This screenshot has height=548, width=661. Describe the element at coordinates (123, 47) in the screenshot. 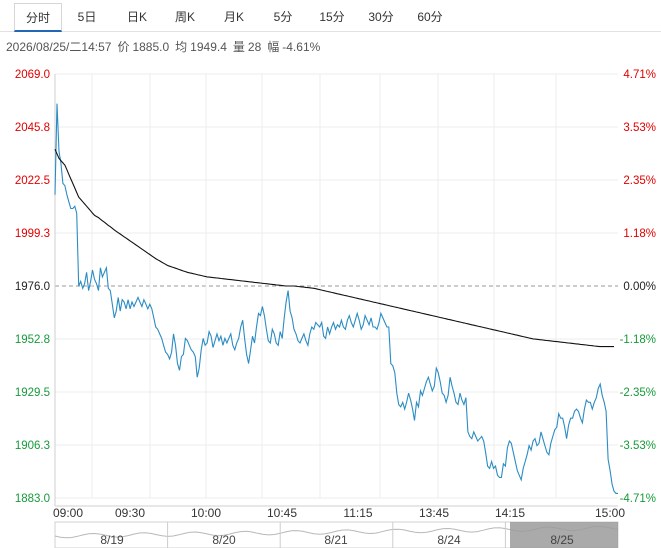

I see `price-label: 价` at that location.